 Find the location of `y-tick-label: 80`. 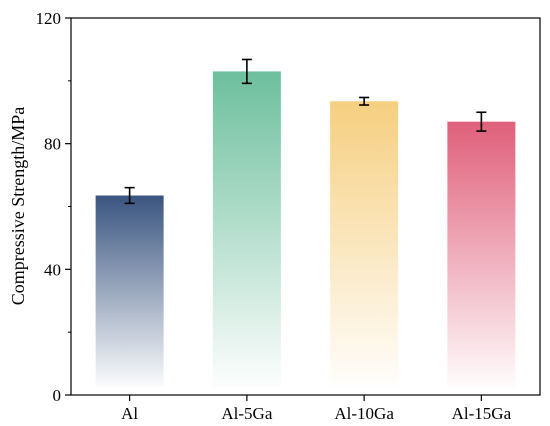

y-tick-label: 80 is located at coordinates (52, 144).